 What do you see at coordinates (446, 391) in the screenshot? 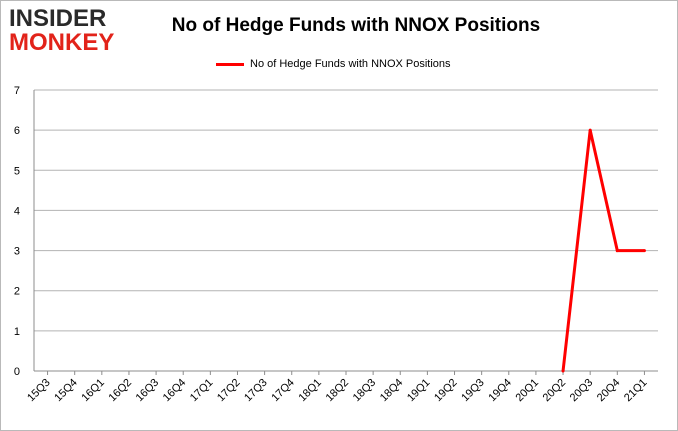
I see `x-tick-label: 19Q2` at bounding box center [446, 391].